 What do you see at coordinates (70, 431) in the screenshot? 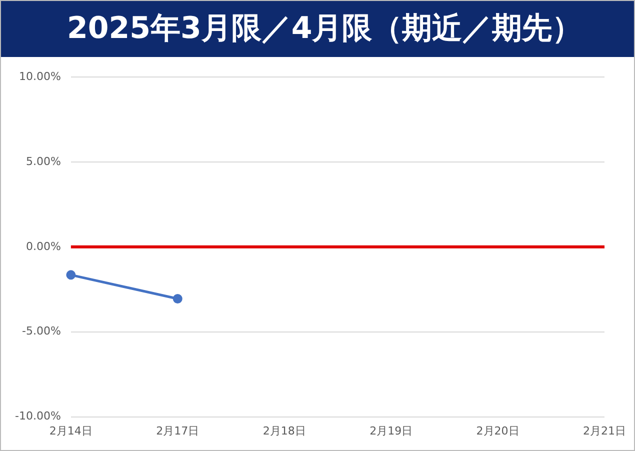
I see `x-tick-label: 2月14日` at bounding box center [70, 431].